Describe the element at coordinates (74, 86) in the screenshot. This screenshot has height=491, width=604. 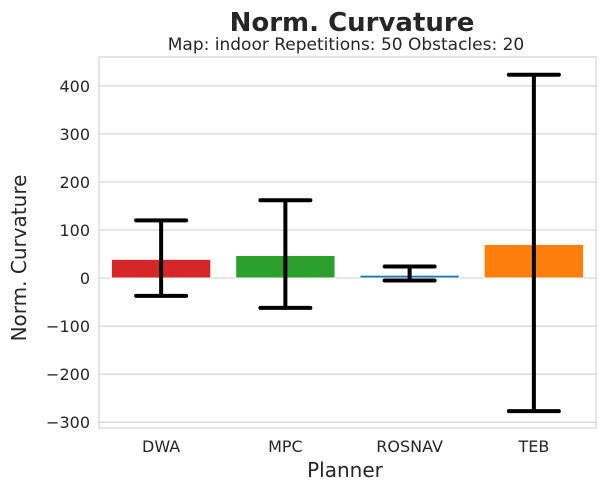
I see `y-tick-label: 400` at that location.